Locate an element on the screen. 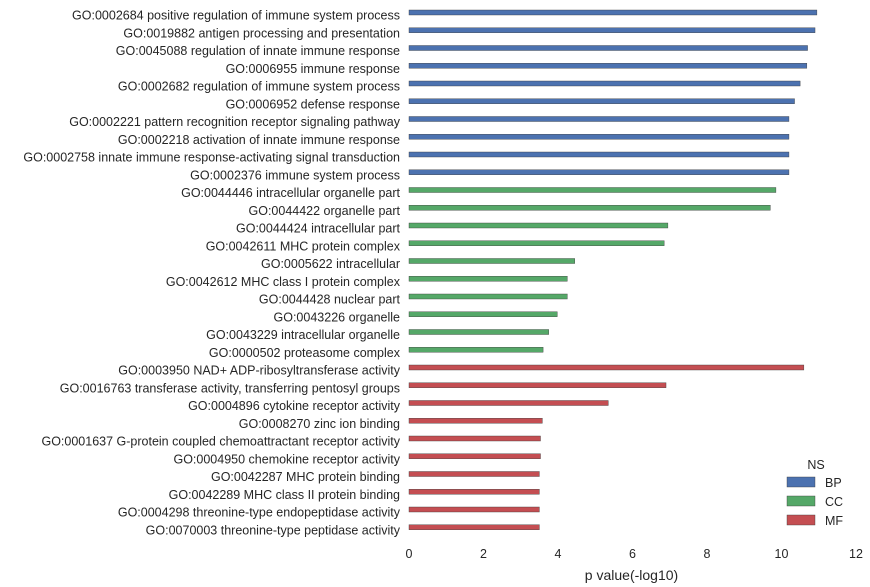 The width and height of the screenshot is (870, 587). x-axis: 0 2 4 6 8 10 12 is located at coordinates (634, 554).